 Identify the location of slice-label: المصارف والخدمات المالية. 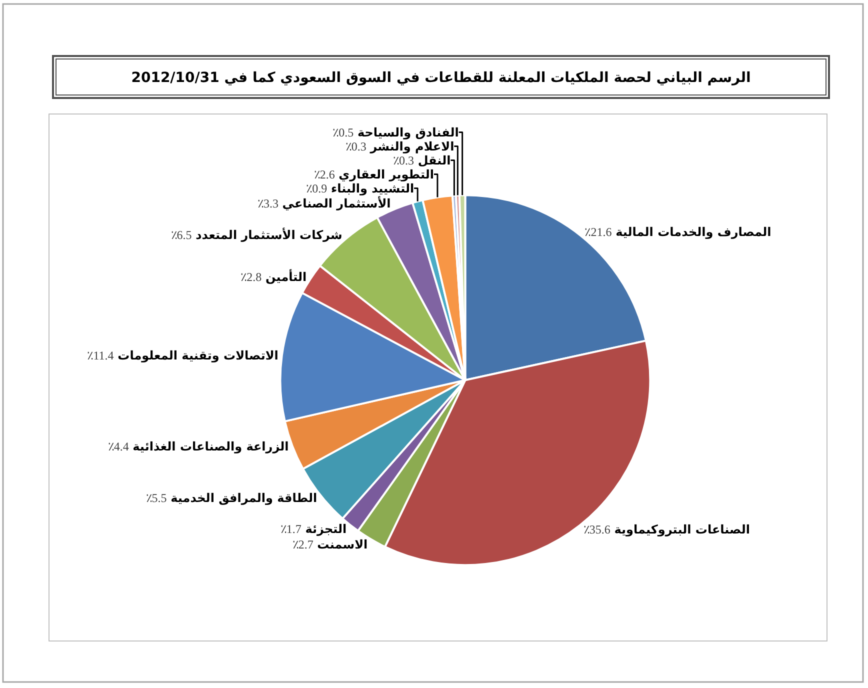
(694, 231).